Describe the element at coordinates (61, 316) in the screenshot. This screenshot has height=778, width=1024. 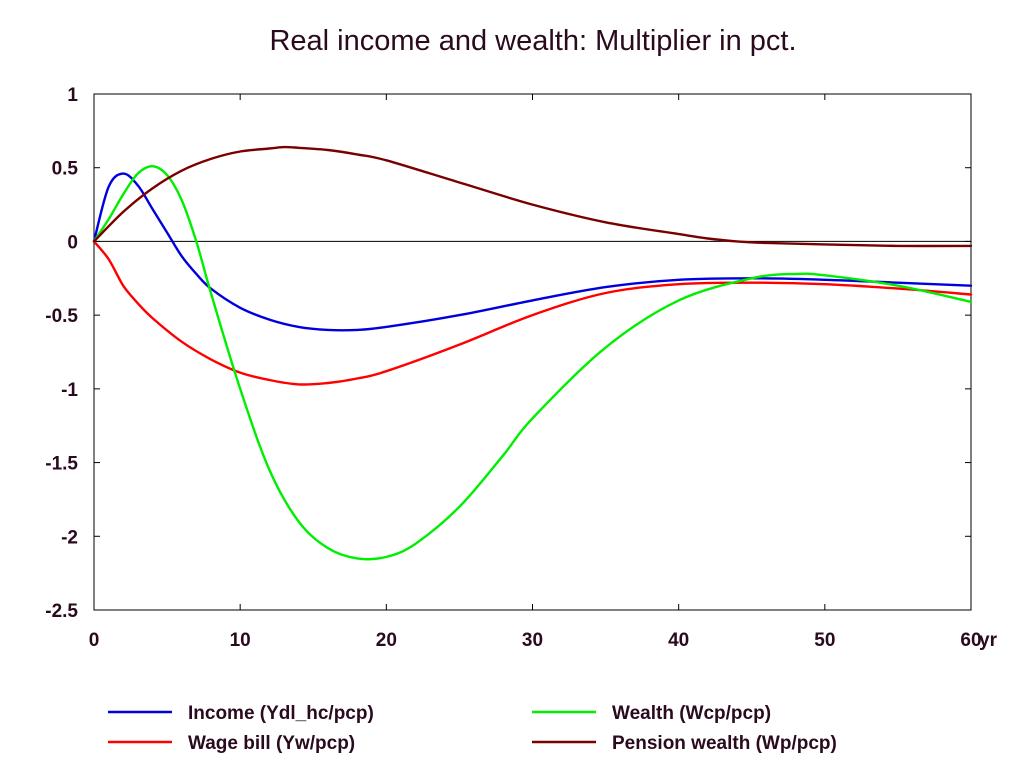
I see `y-tick-label: -0.5` at that location.